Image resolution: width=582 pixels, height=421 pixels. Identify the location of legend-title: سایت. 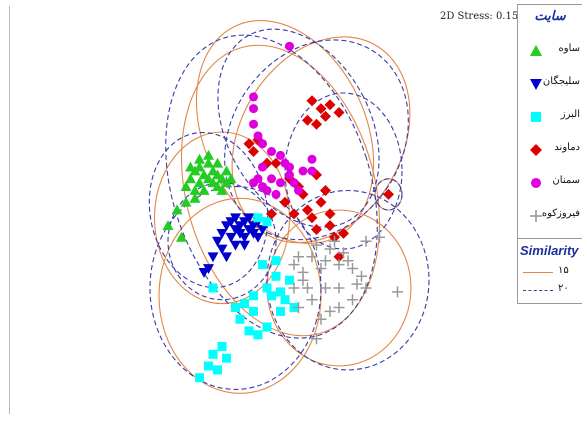
(550, 16).